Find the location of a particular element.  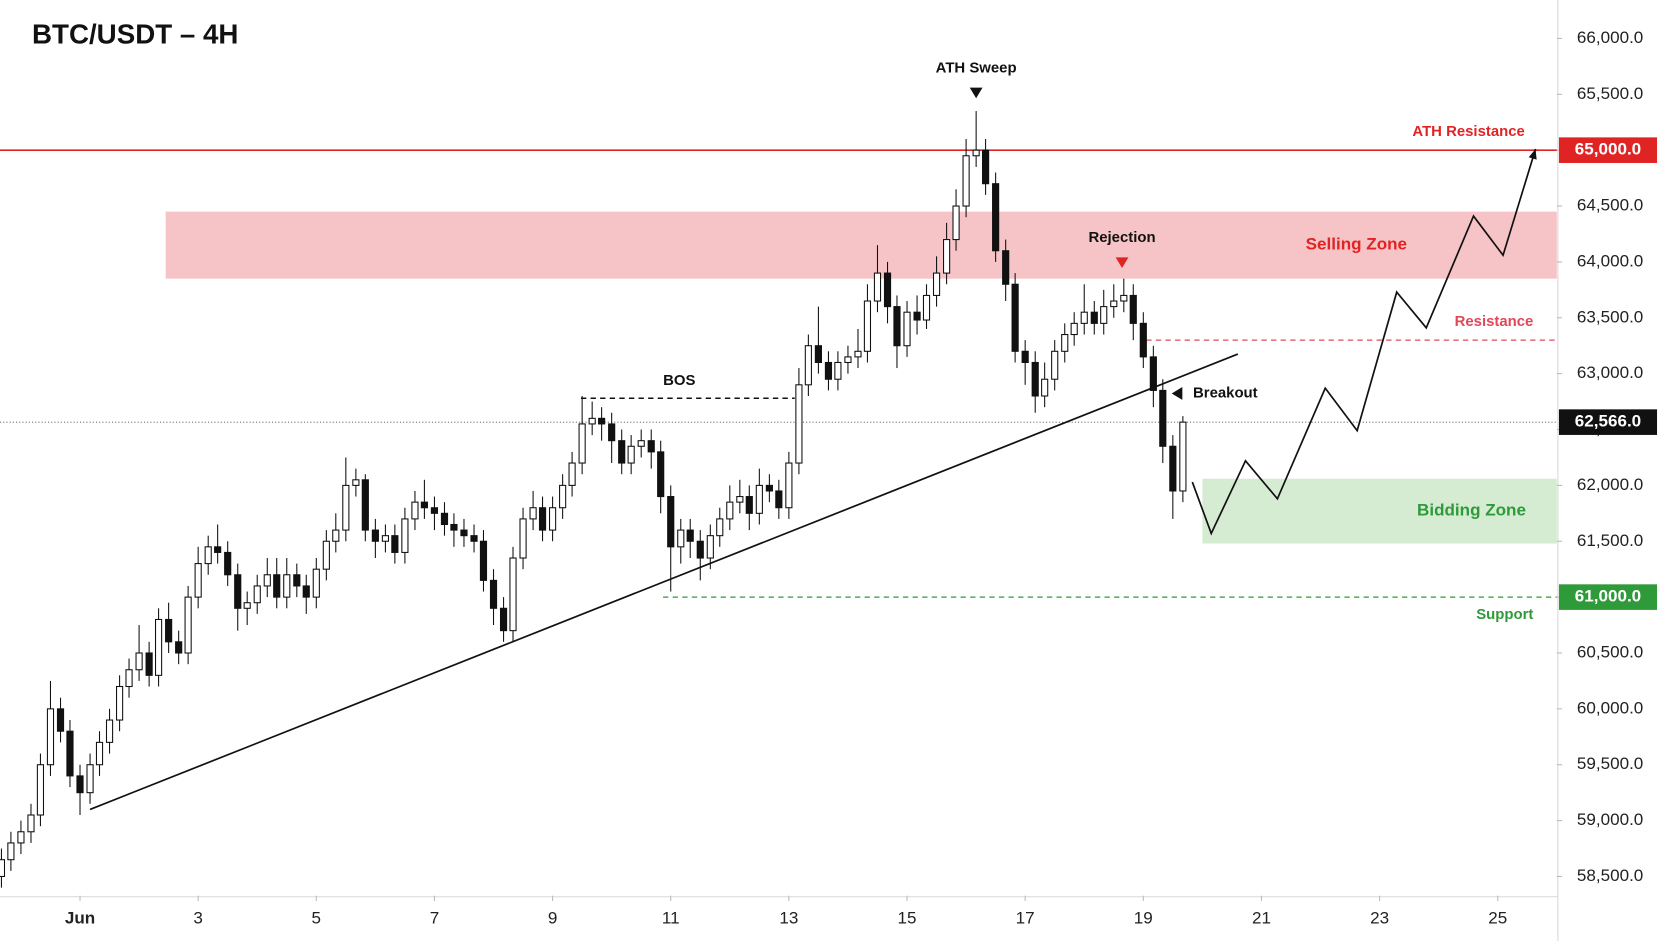

projection-arrowhead is located at coordinates (1532, 154).